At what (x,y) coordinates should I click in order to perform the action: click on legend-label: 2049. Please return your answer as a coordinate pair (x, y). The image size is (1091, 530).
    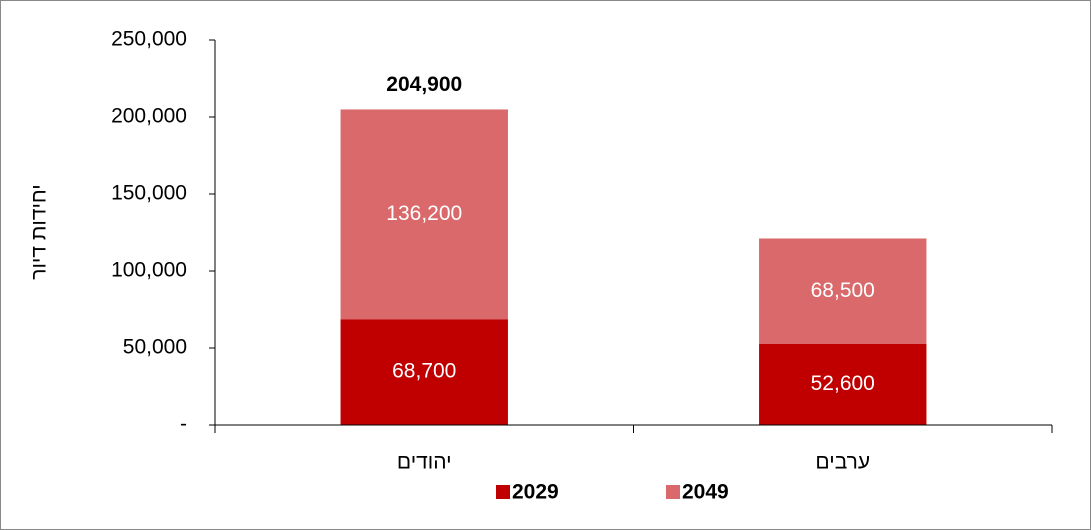
    Looking at the image, I should click on (705, 492).